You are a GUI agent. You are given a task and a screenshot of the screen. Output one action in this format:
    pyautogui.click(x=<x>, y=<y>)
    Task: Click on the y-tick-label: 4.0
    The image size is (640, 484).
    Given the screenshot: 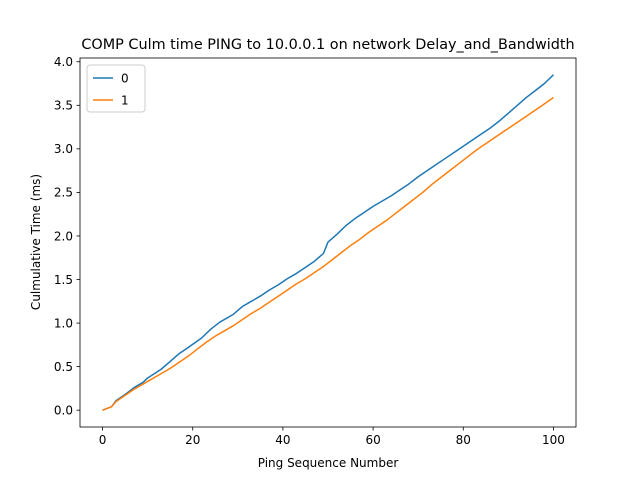 What is the action you would take?
    pyautogui.click(x=63, y=62)
    